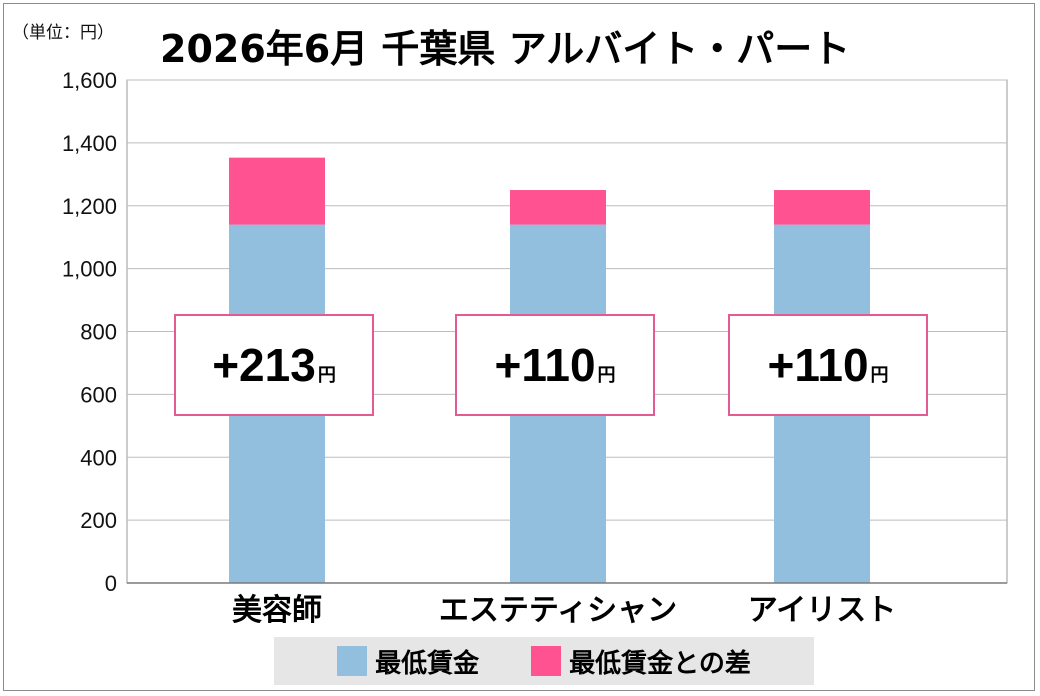  What do you see at coordinates (264, 365) in the screenshot?
I see `difference-value: +213` at bounding box center [264, 365].